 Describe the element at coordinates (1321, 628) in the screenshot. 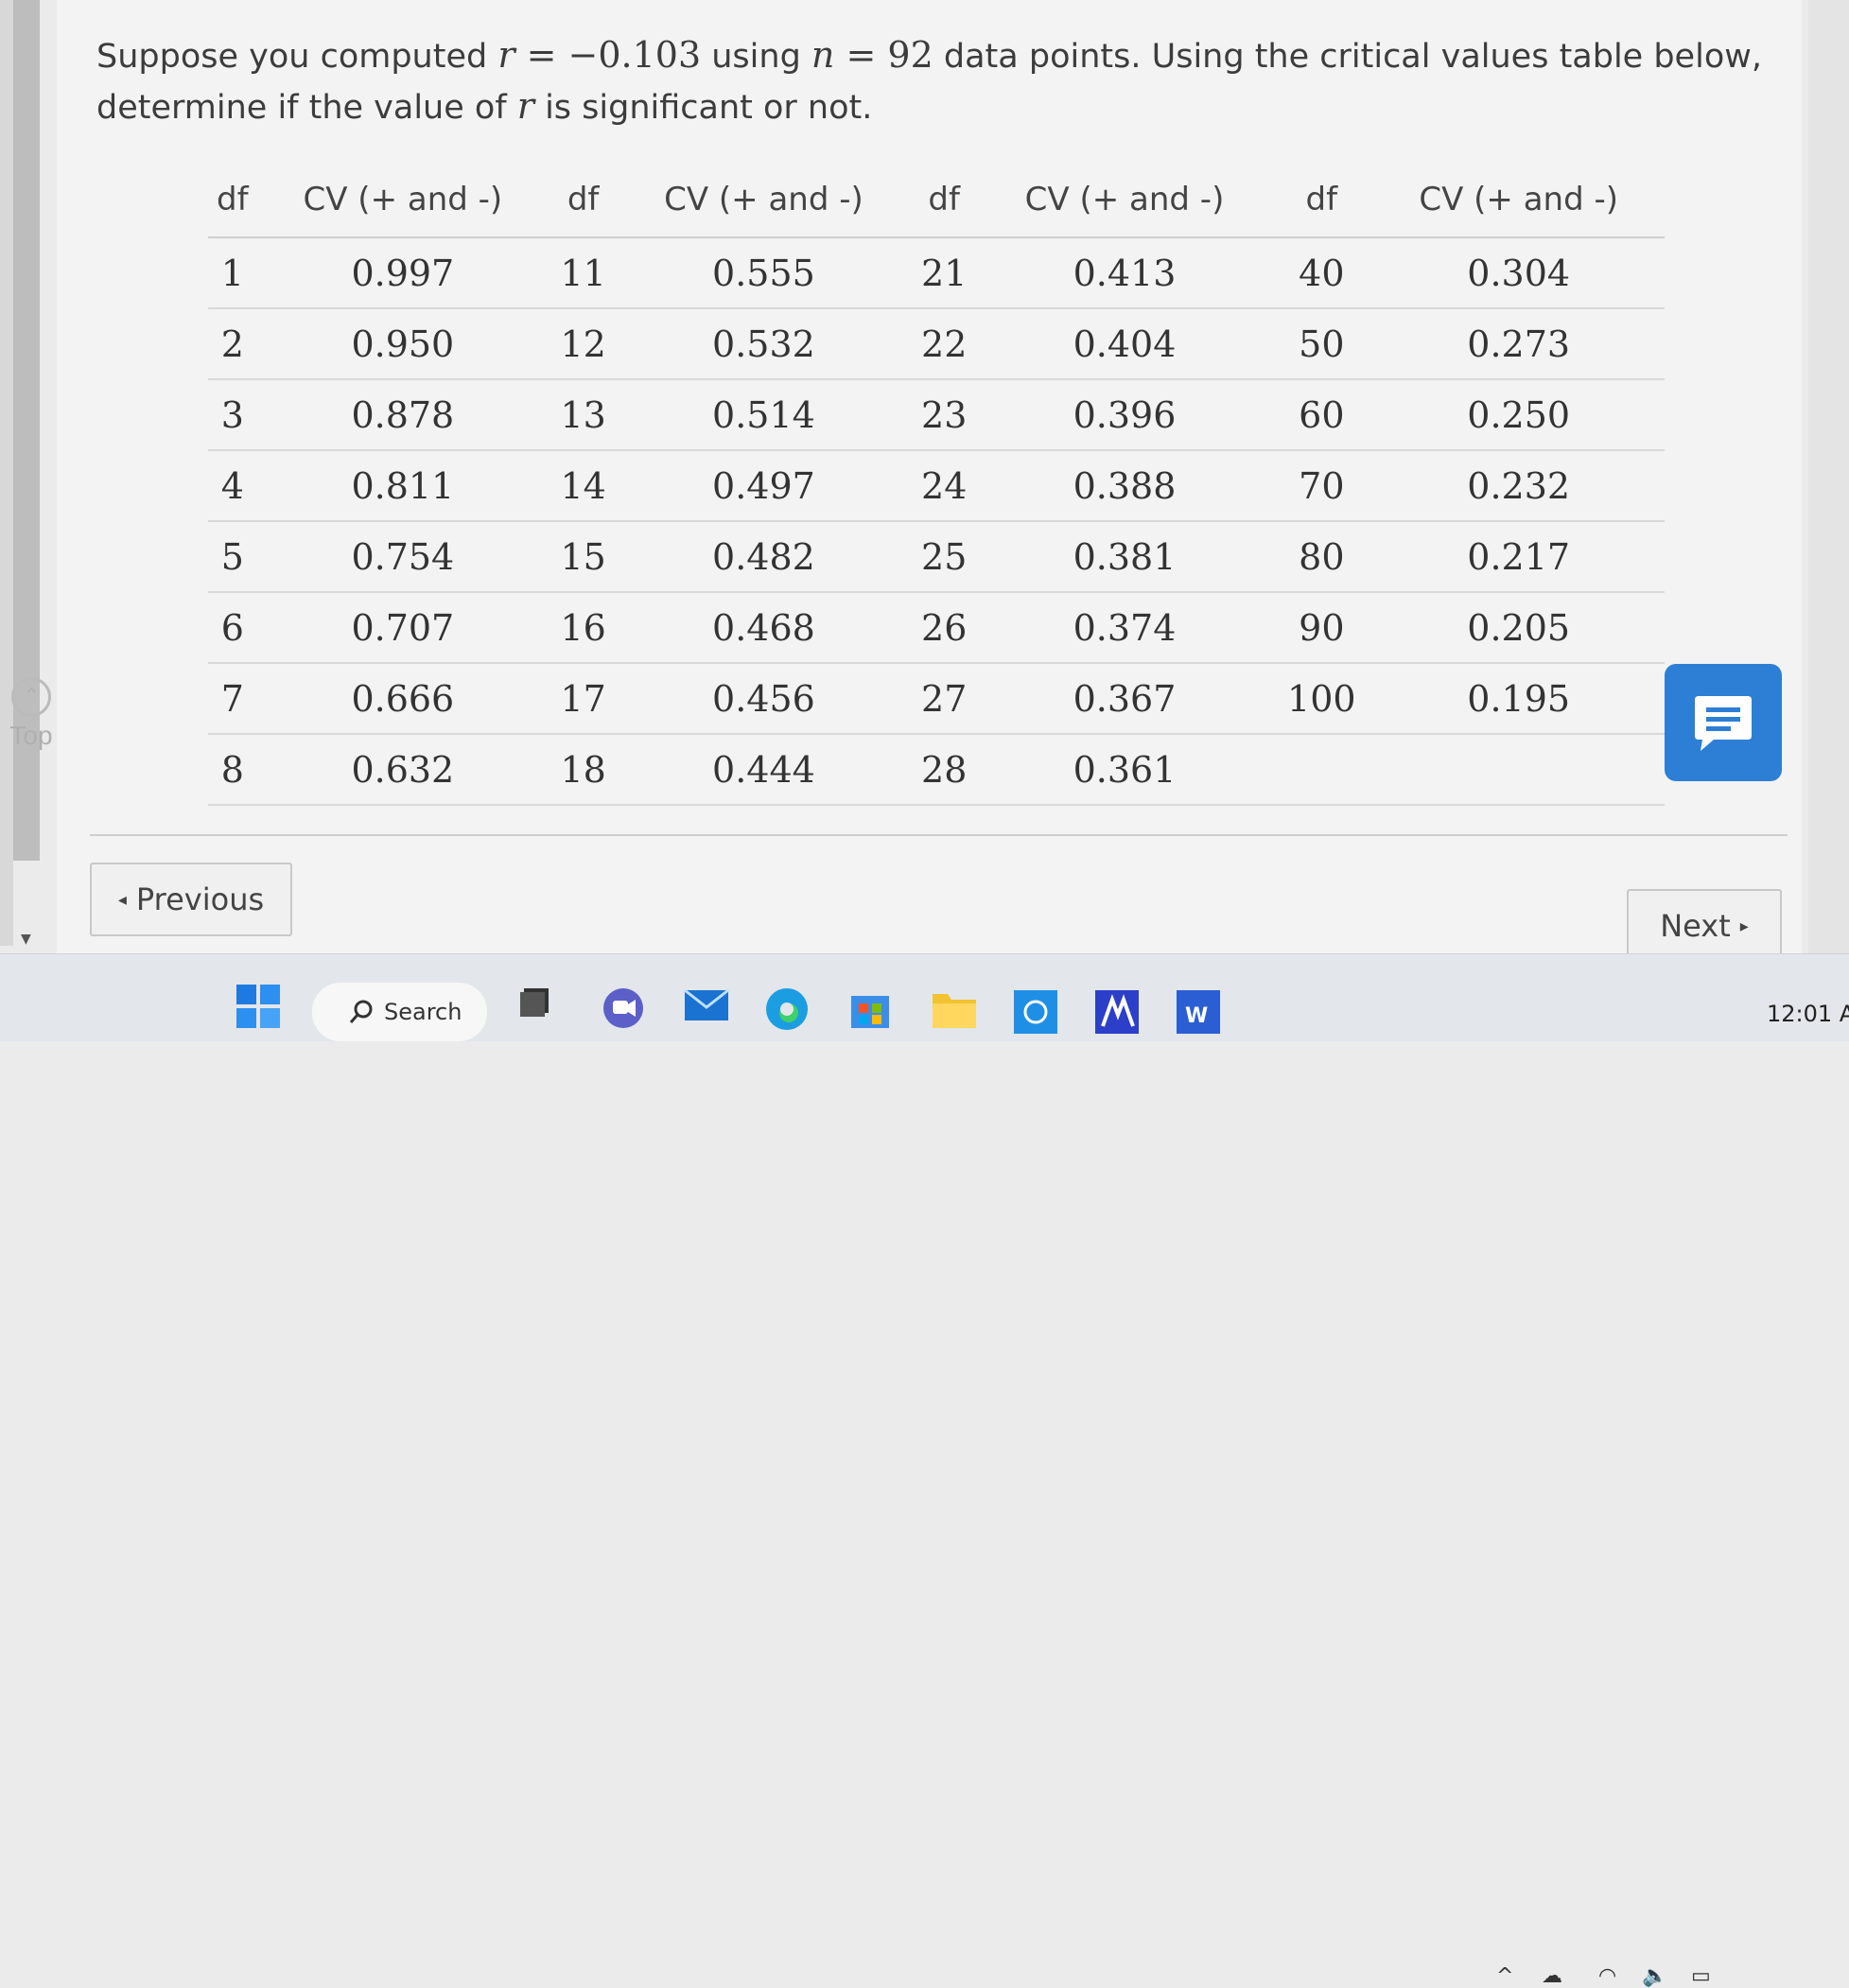

I see `df-cell: 90` at that location.